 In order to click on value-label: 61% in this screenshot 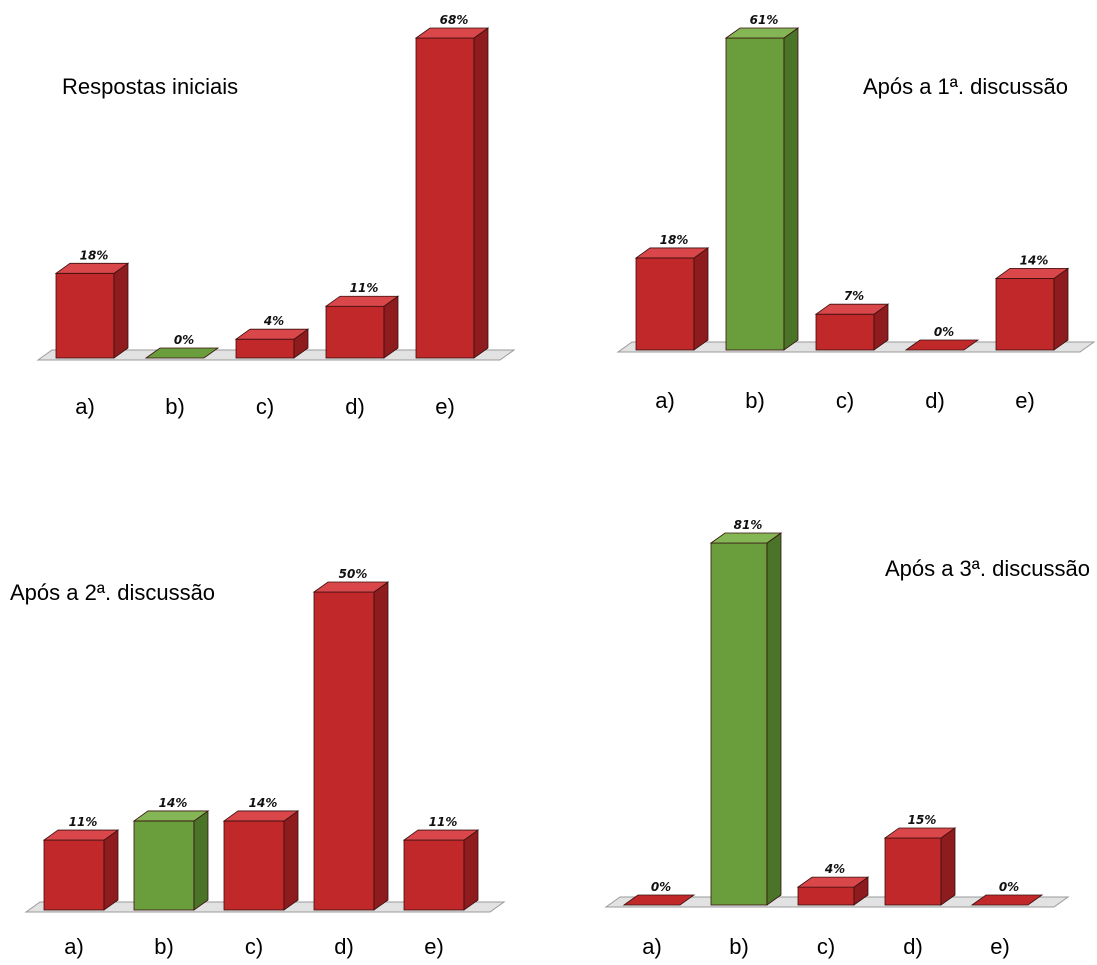, I will do `click(764, 20)`.